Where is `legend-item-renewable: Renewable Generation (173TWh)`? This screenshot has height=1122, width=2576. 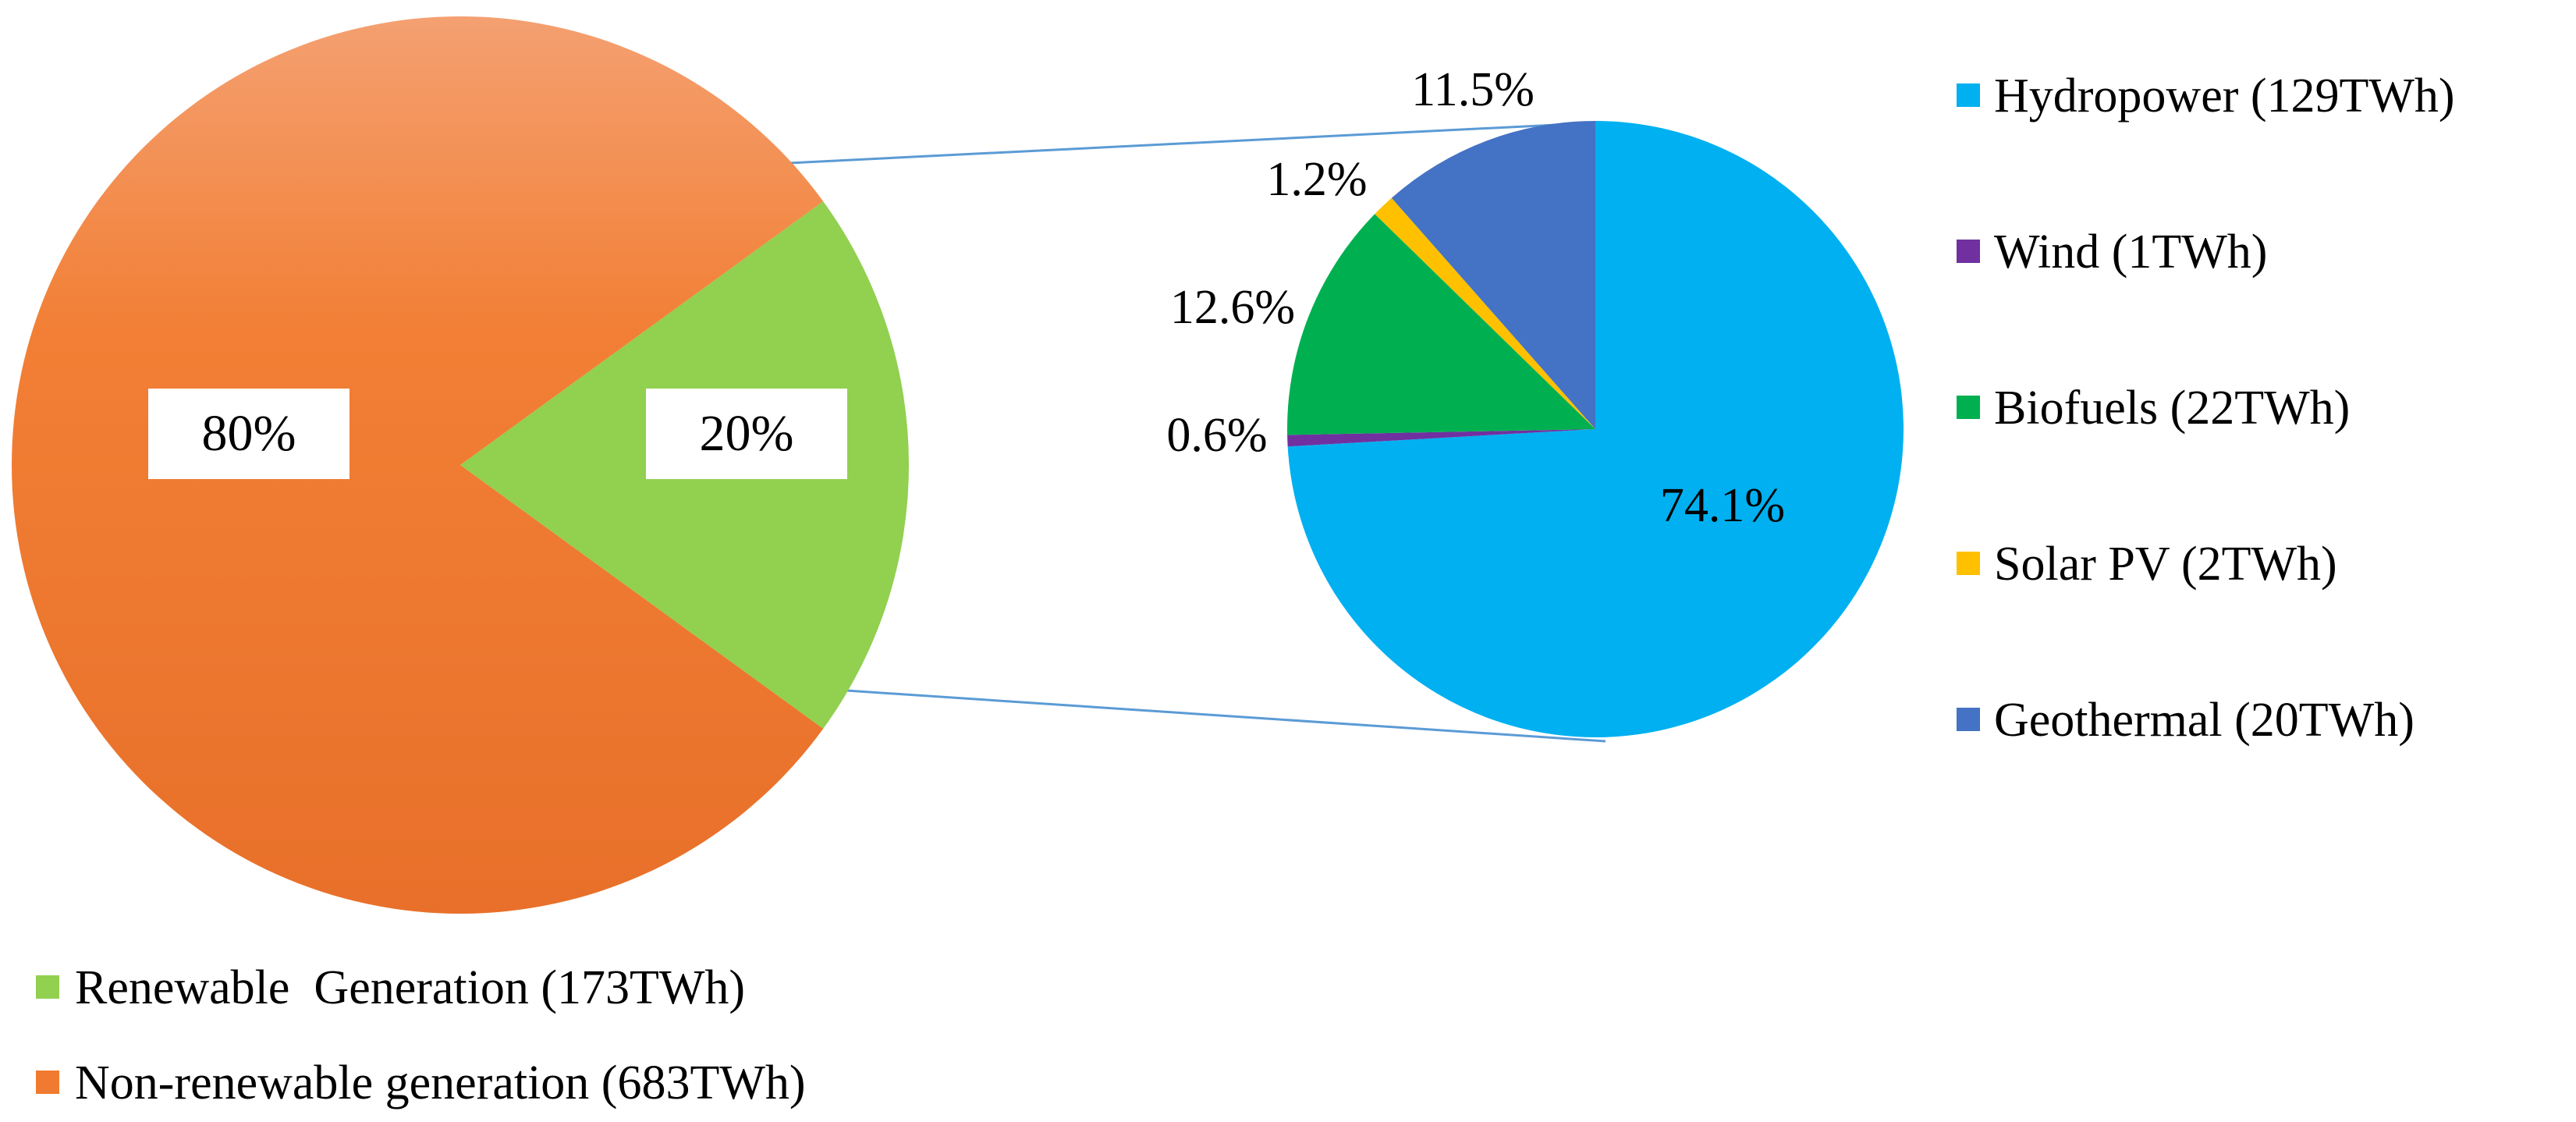 legend-item-renewable: Renewable Generation (173TWh) is located at coordinates (390, 988).